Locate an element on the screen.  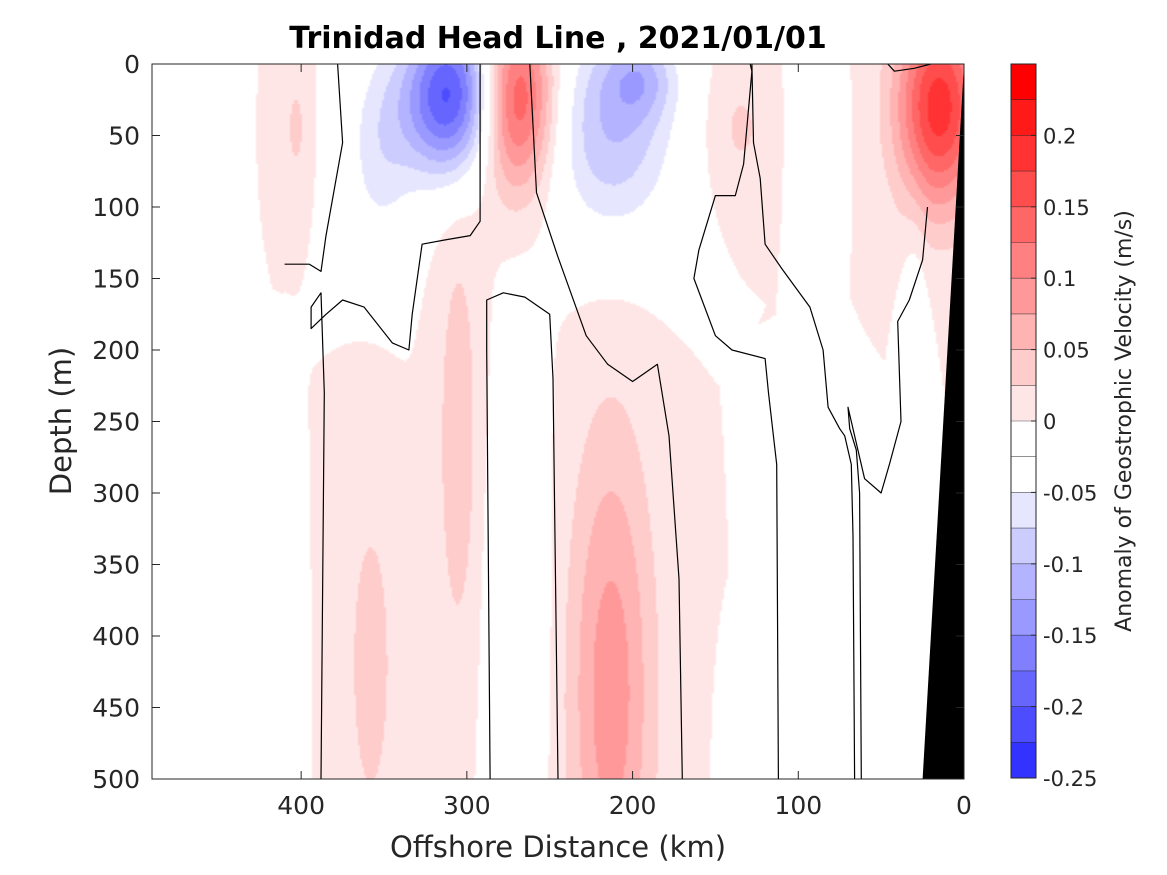
colorbar-label: Anomaly of Geostrophic Velocity (m/s) is located at coordinates (1124, 421).